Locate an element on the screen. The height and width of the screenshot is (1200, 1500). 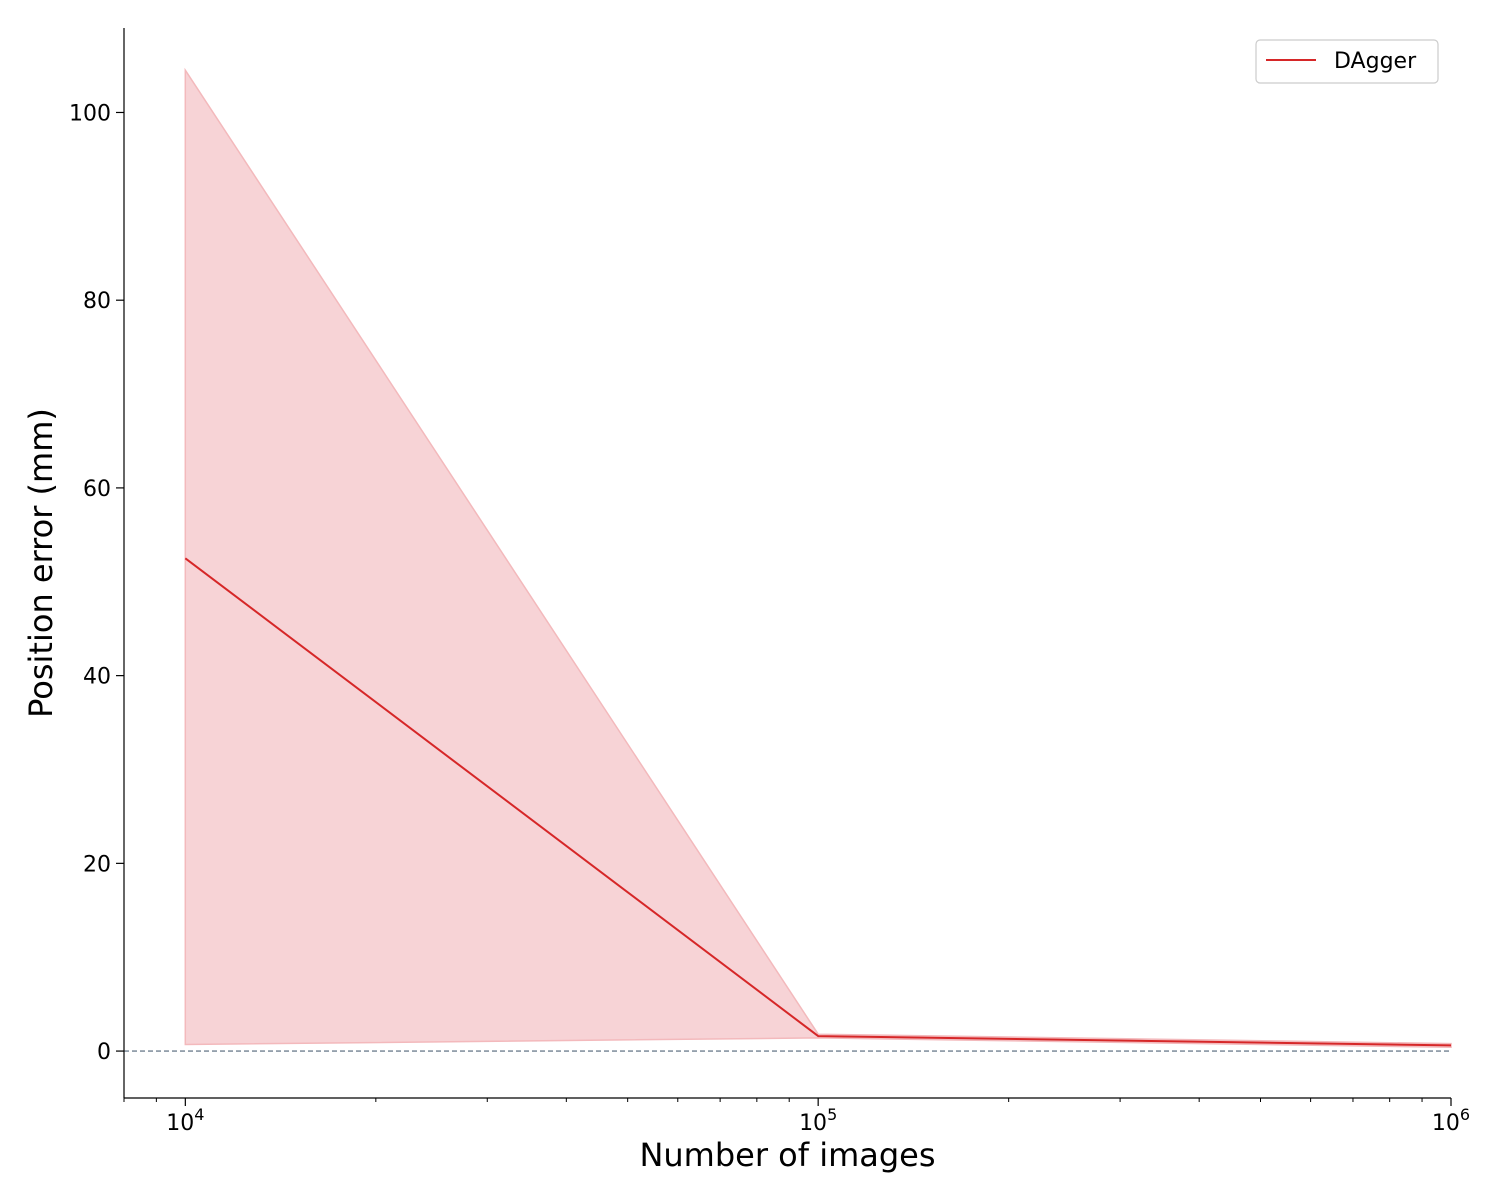
x-ticks: 10⁴ 10⁵ 10⁶ is located at coordinates (796, 1117).